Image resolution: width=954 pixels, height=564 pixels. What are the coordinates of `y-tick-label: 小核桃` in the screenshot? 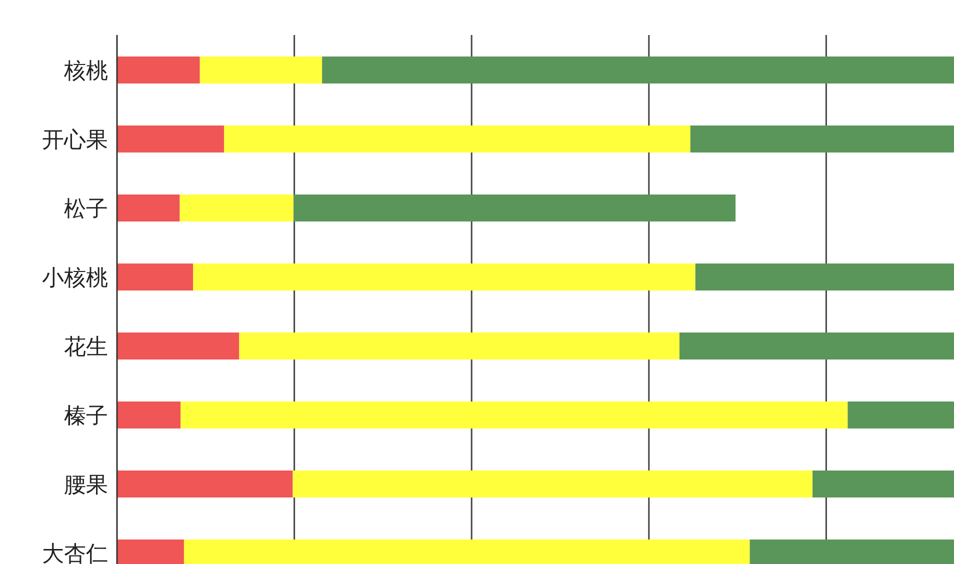 It's located at (75, 278).